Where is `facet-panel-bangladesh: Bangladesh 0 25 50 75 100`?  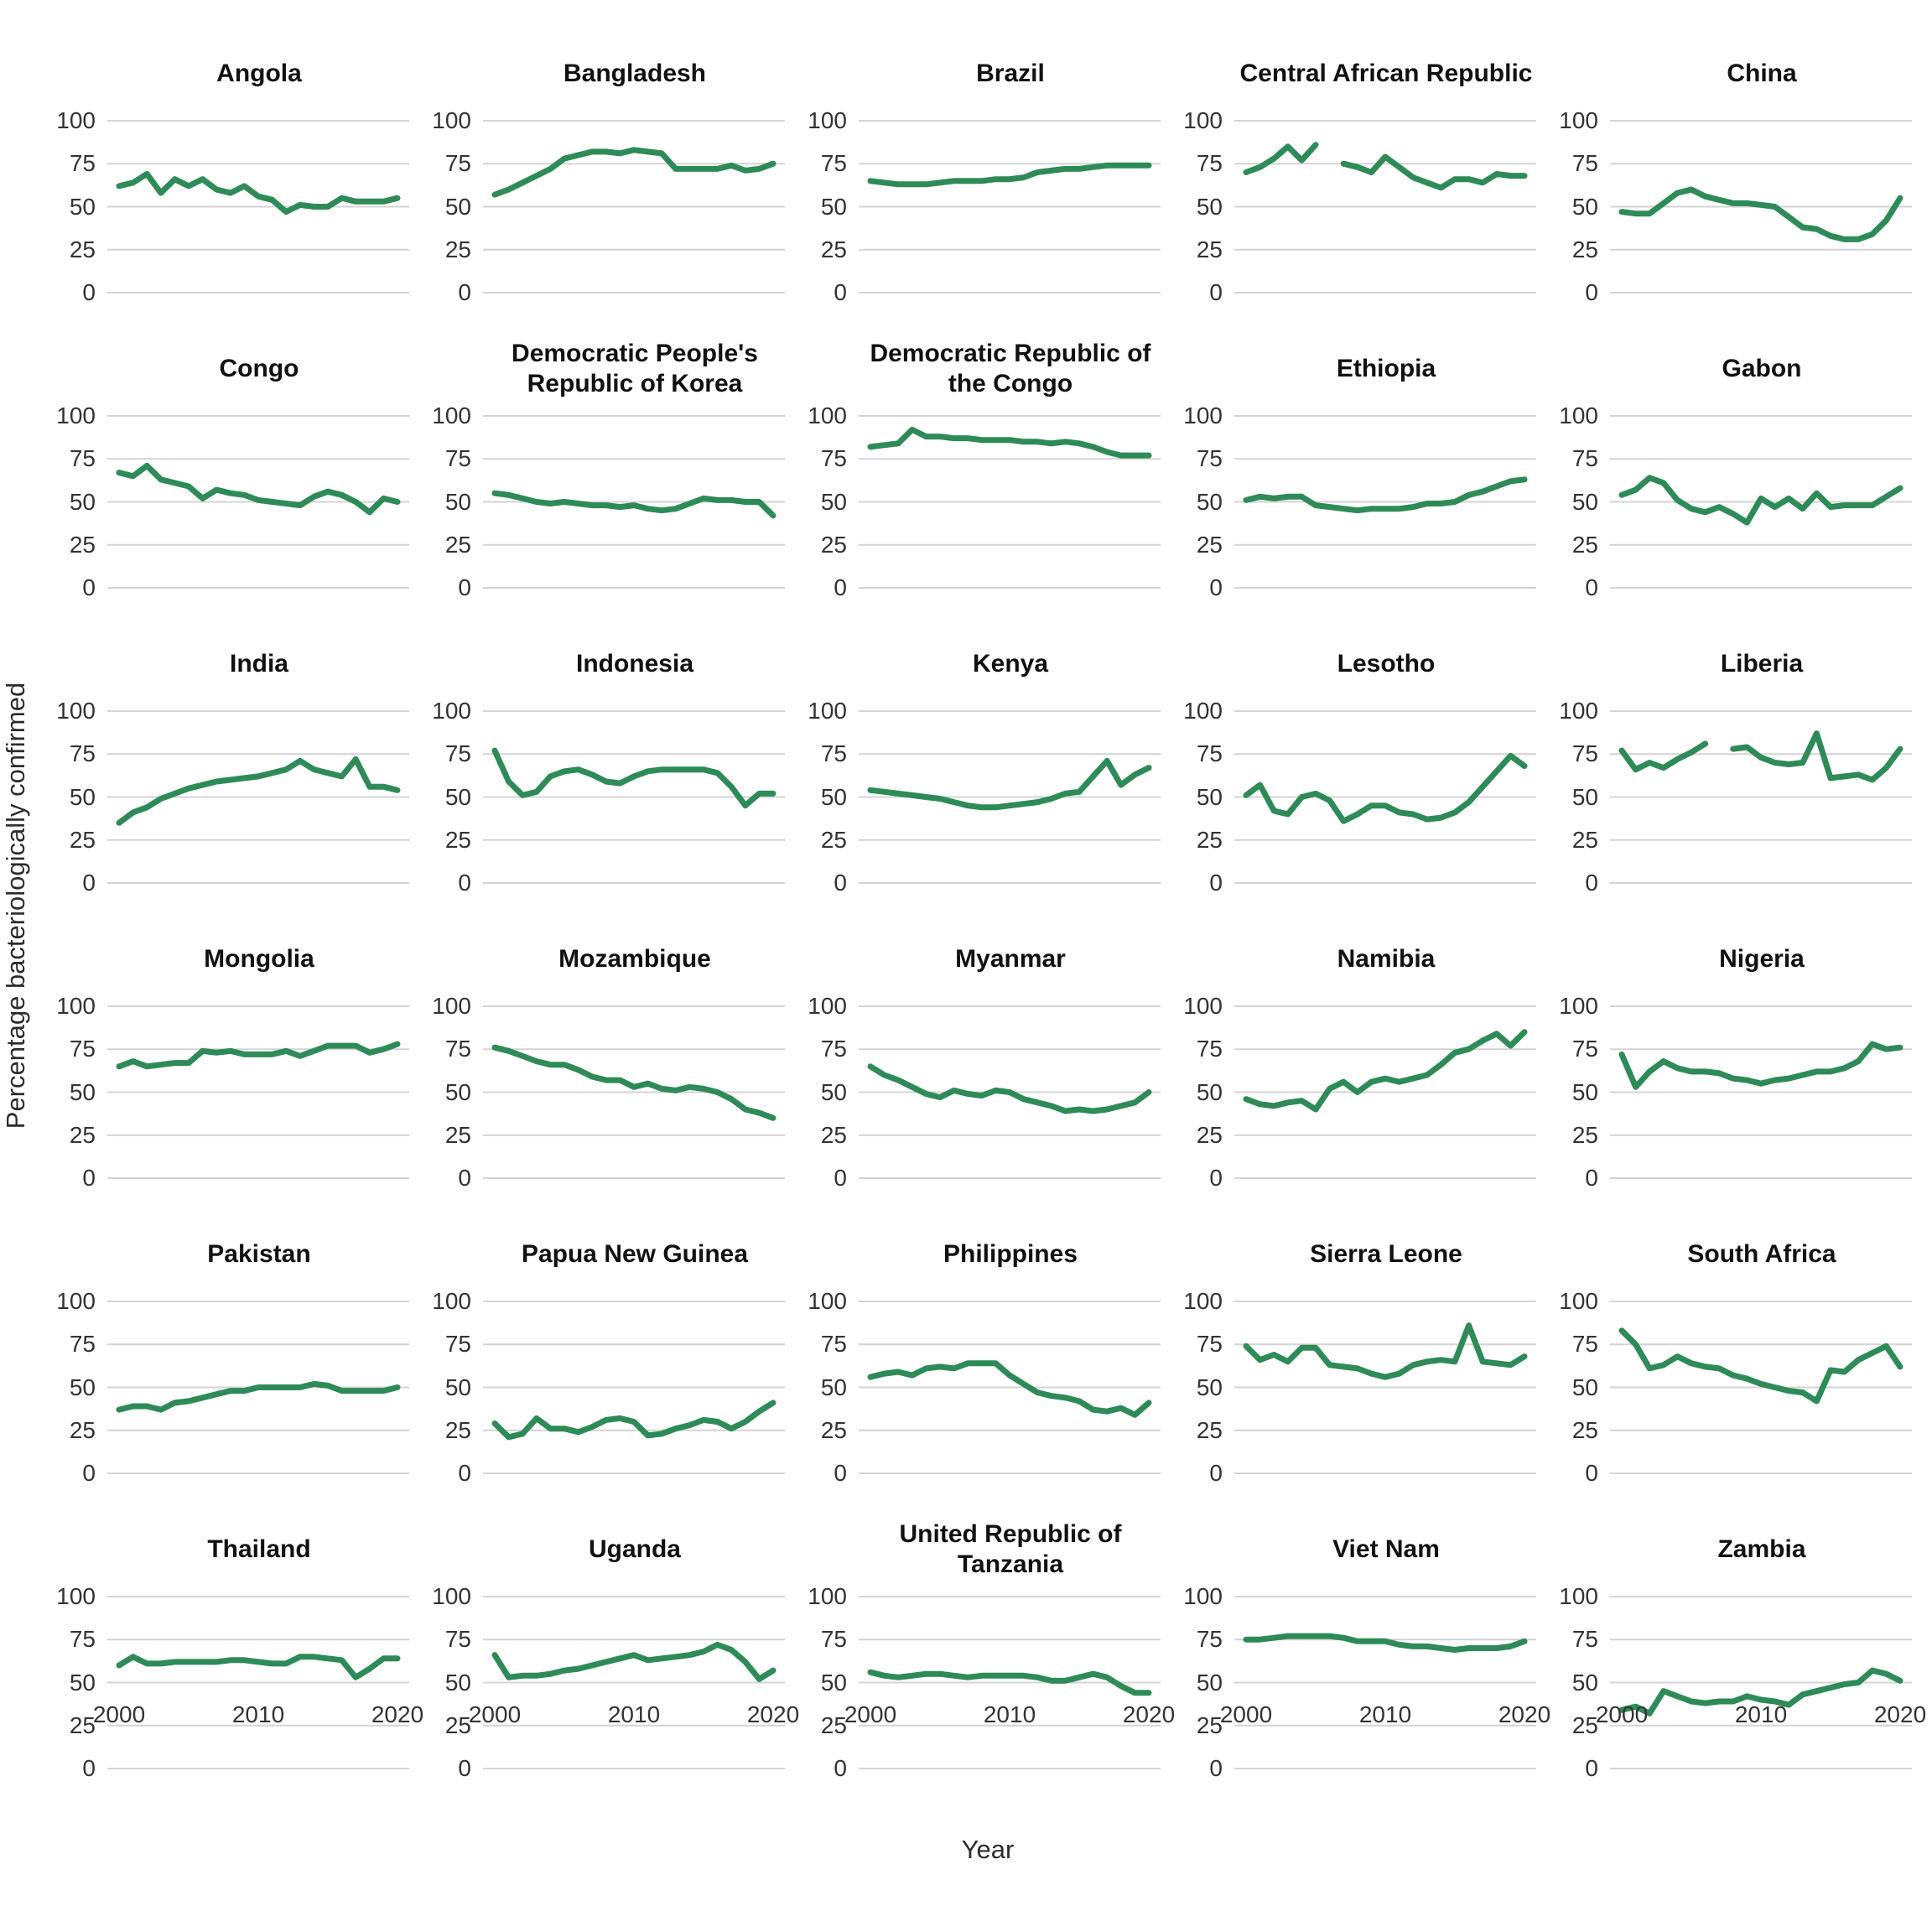 facet-panel-bangladesh: Bangladesh 0 25 50 75 100 is located at coordinates (612, 181).